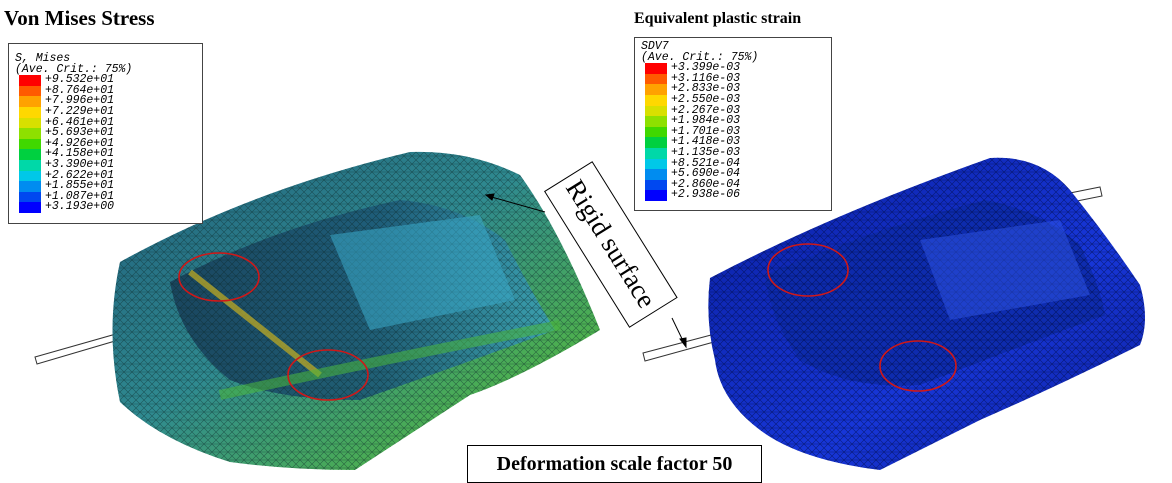 This screenshot has width=1172, height=483. Describe the element at coordinates (611, 244) in the screenshot. I see `callout-box` at that location.